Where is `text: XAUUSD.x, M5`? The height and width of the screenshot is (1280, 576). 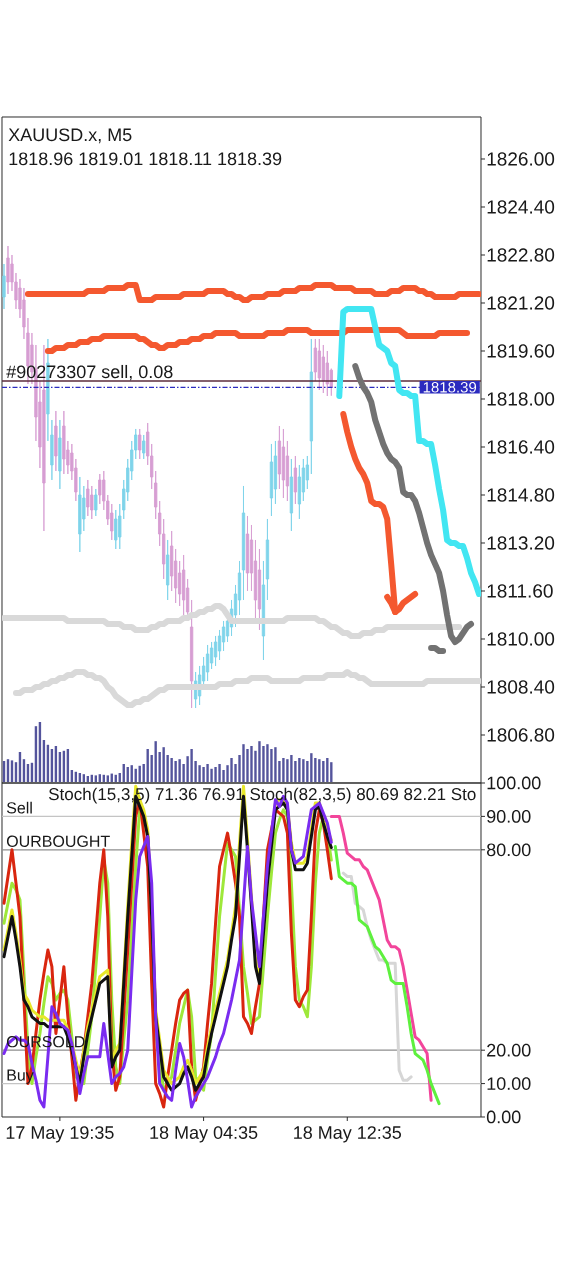 text: XAUUSD.x, M5 is located at coordinates (70, 136).